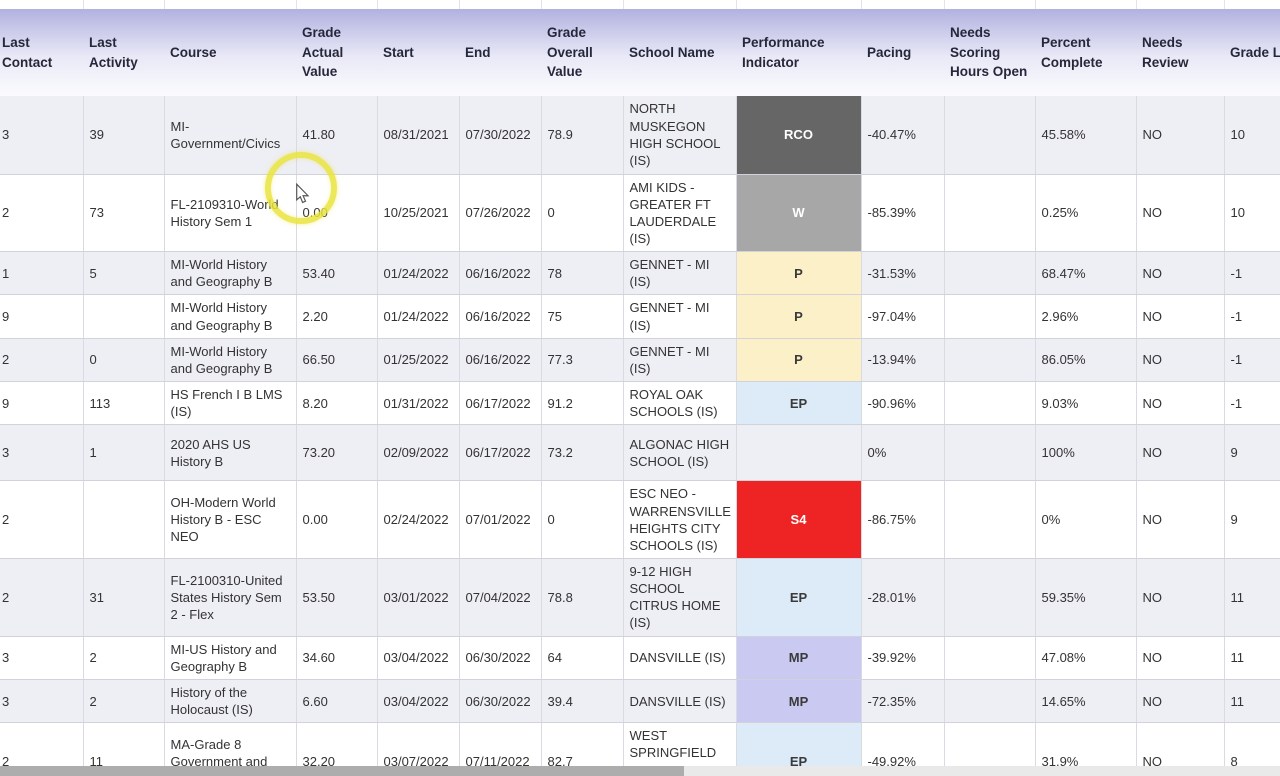 The height and width of the screenshot is (776, 1280). What do you see at coordinates (680, 403) in the screenshot?
I see `cell-school_name: ROYAL OAK SCHOOLS (IS)` at bounding box center [680, 403].